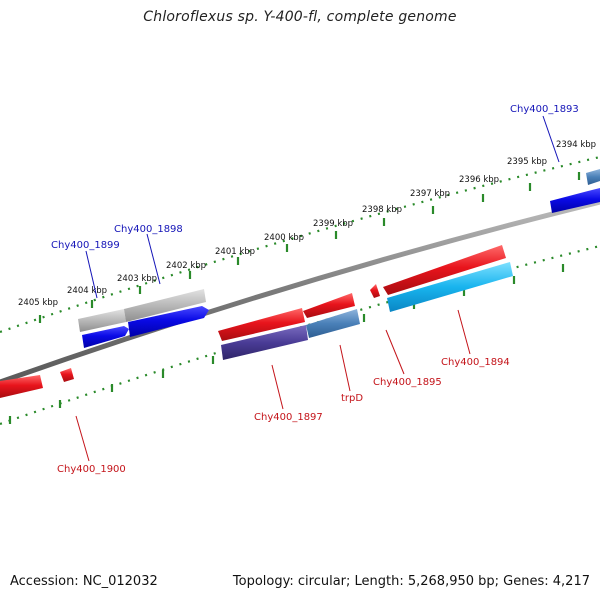  What do you see at coordinates (148, 229) in the screenshot?
I see `gene-label-chy400-1898: Chy400_1898` at bounding box center [148, 229].